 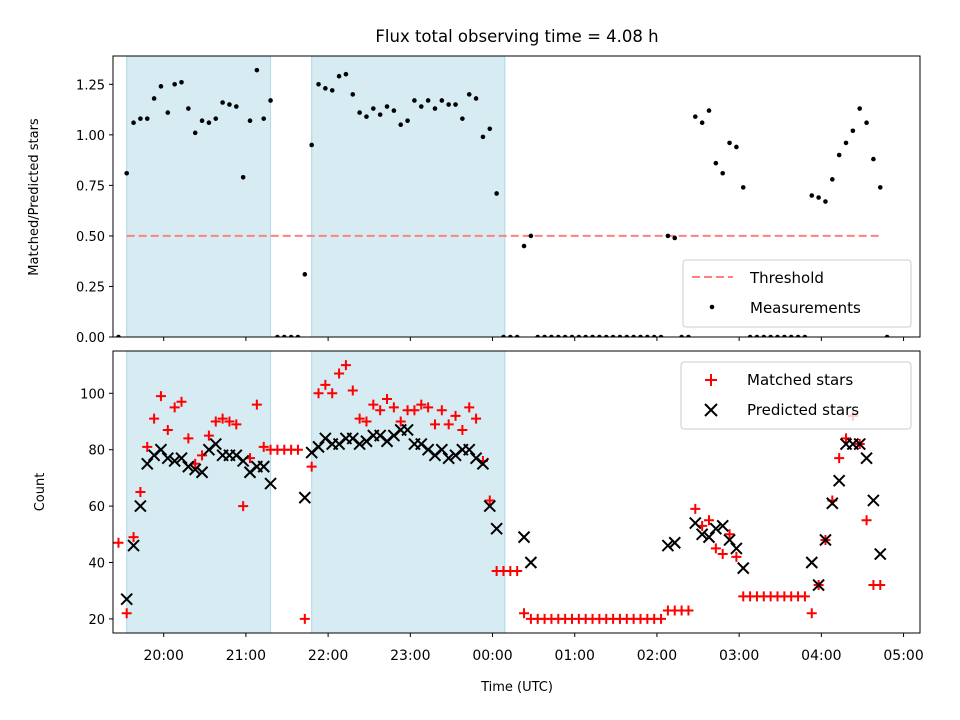 What do you see at coordinates (739, 656) in the screenshot?
I see `x-tick-label: 03:00` at bounding box center [739, 656].